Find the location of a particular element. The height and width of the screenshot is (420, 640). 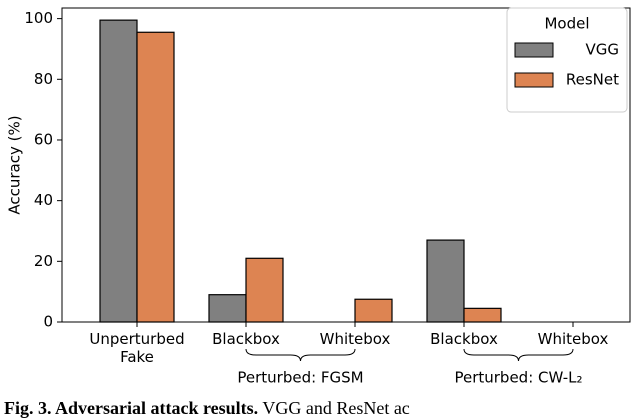

group-label: Perturbed: FGSM is located at coordinates (300, 378).